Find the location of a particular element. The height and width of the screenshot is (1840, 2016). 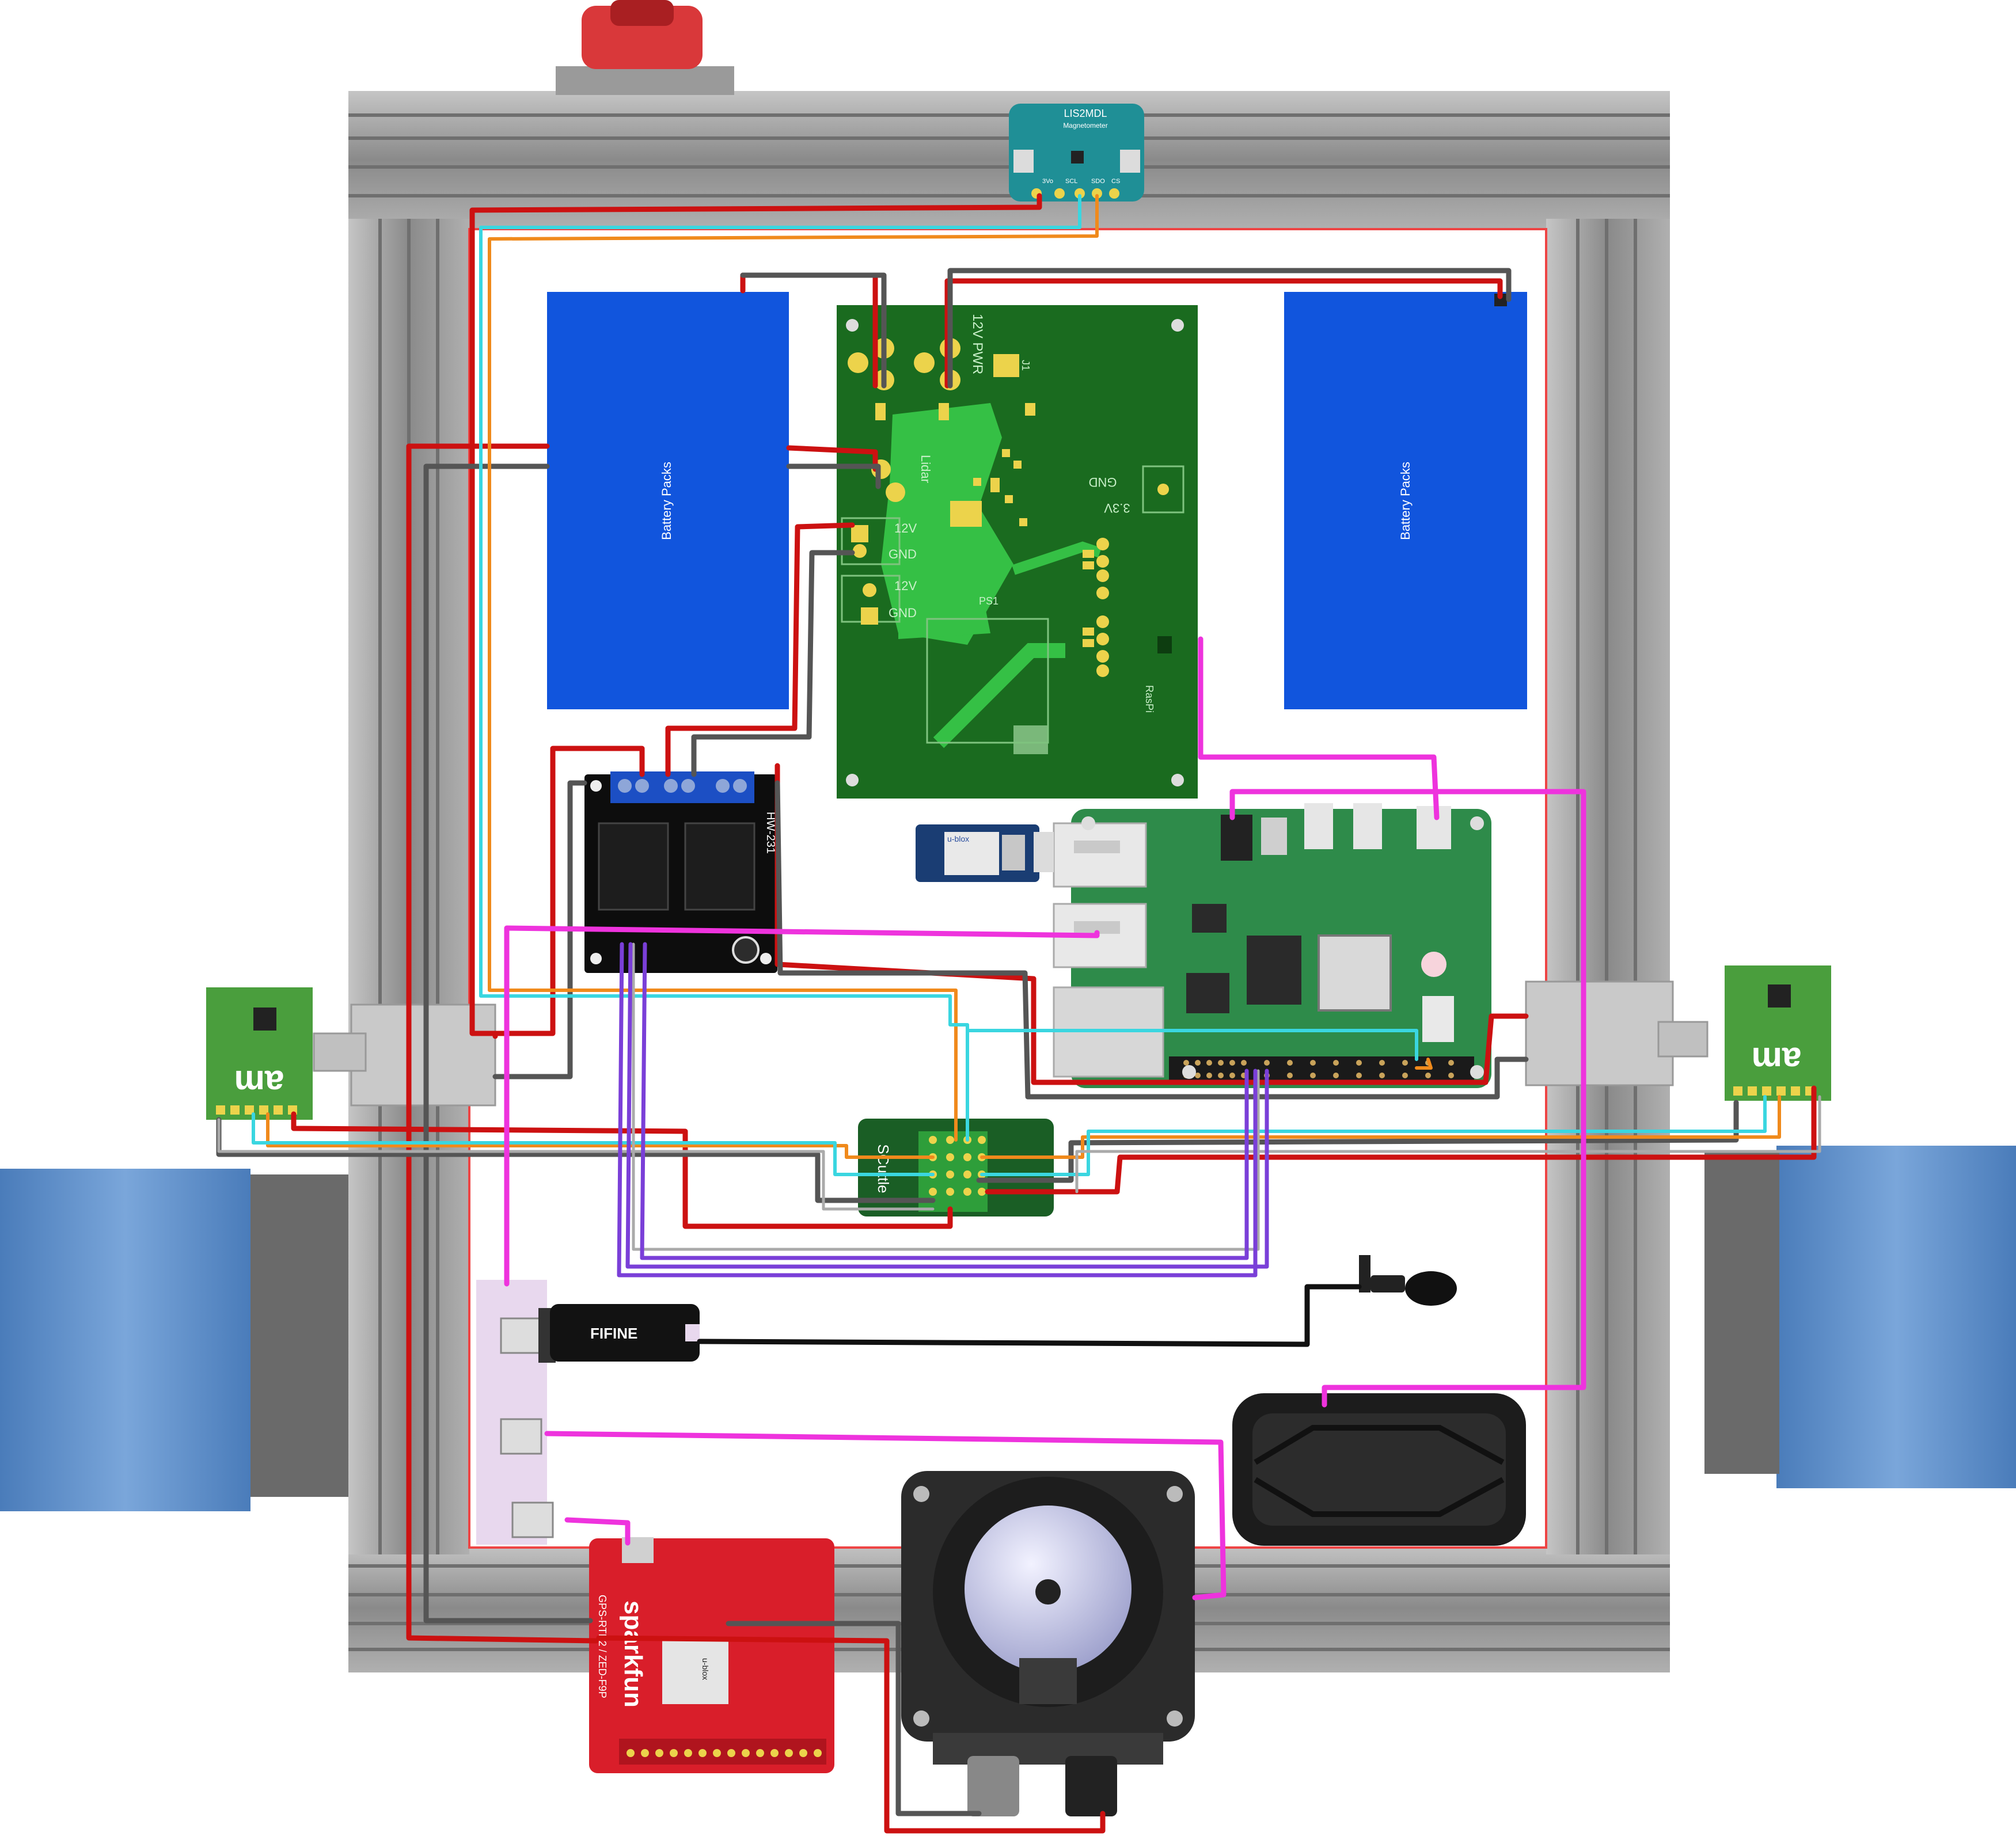

lidar-sensor is located at coordinates (1048, 1643).